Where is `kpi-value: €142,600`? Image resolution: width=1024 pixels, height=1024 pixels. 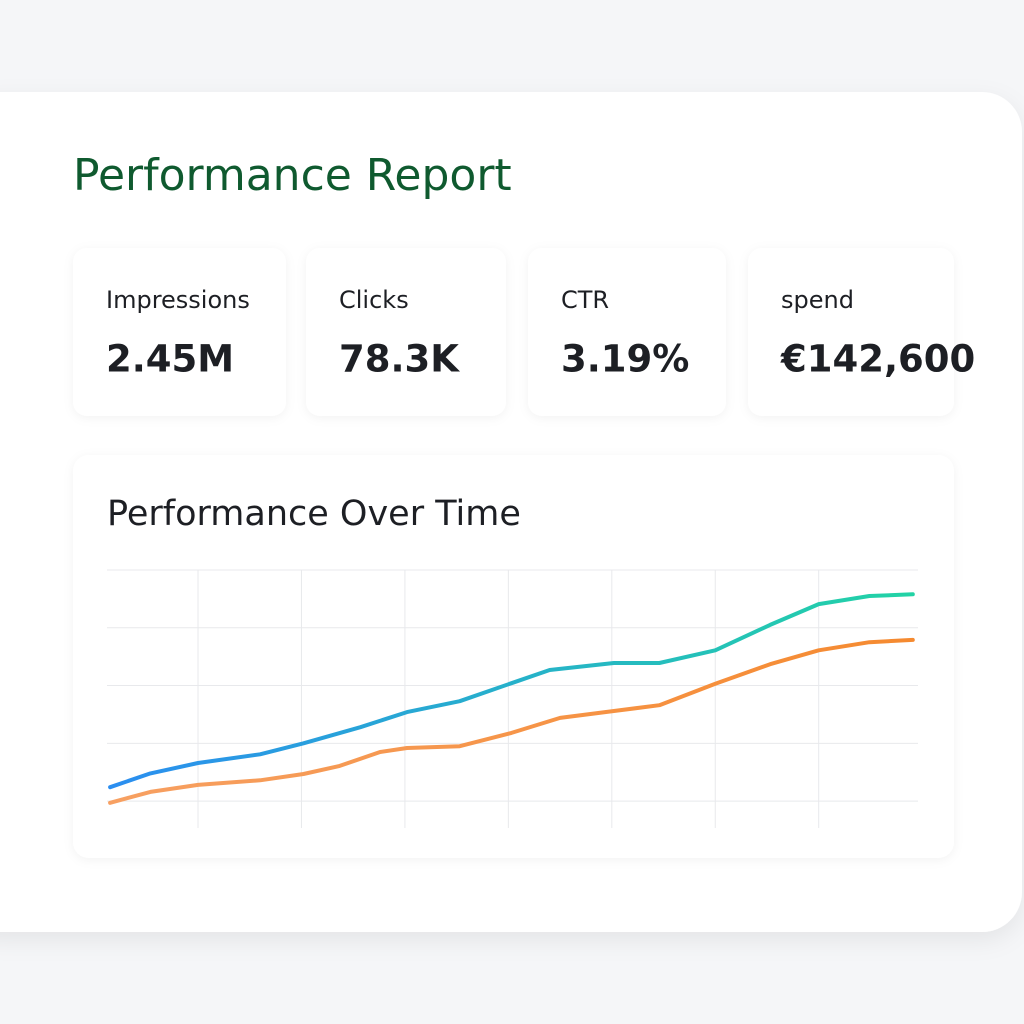
kpi-value: €142,600 is located at coordinates (877, 359).